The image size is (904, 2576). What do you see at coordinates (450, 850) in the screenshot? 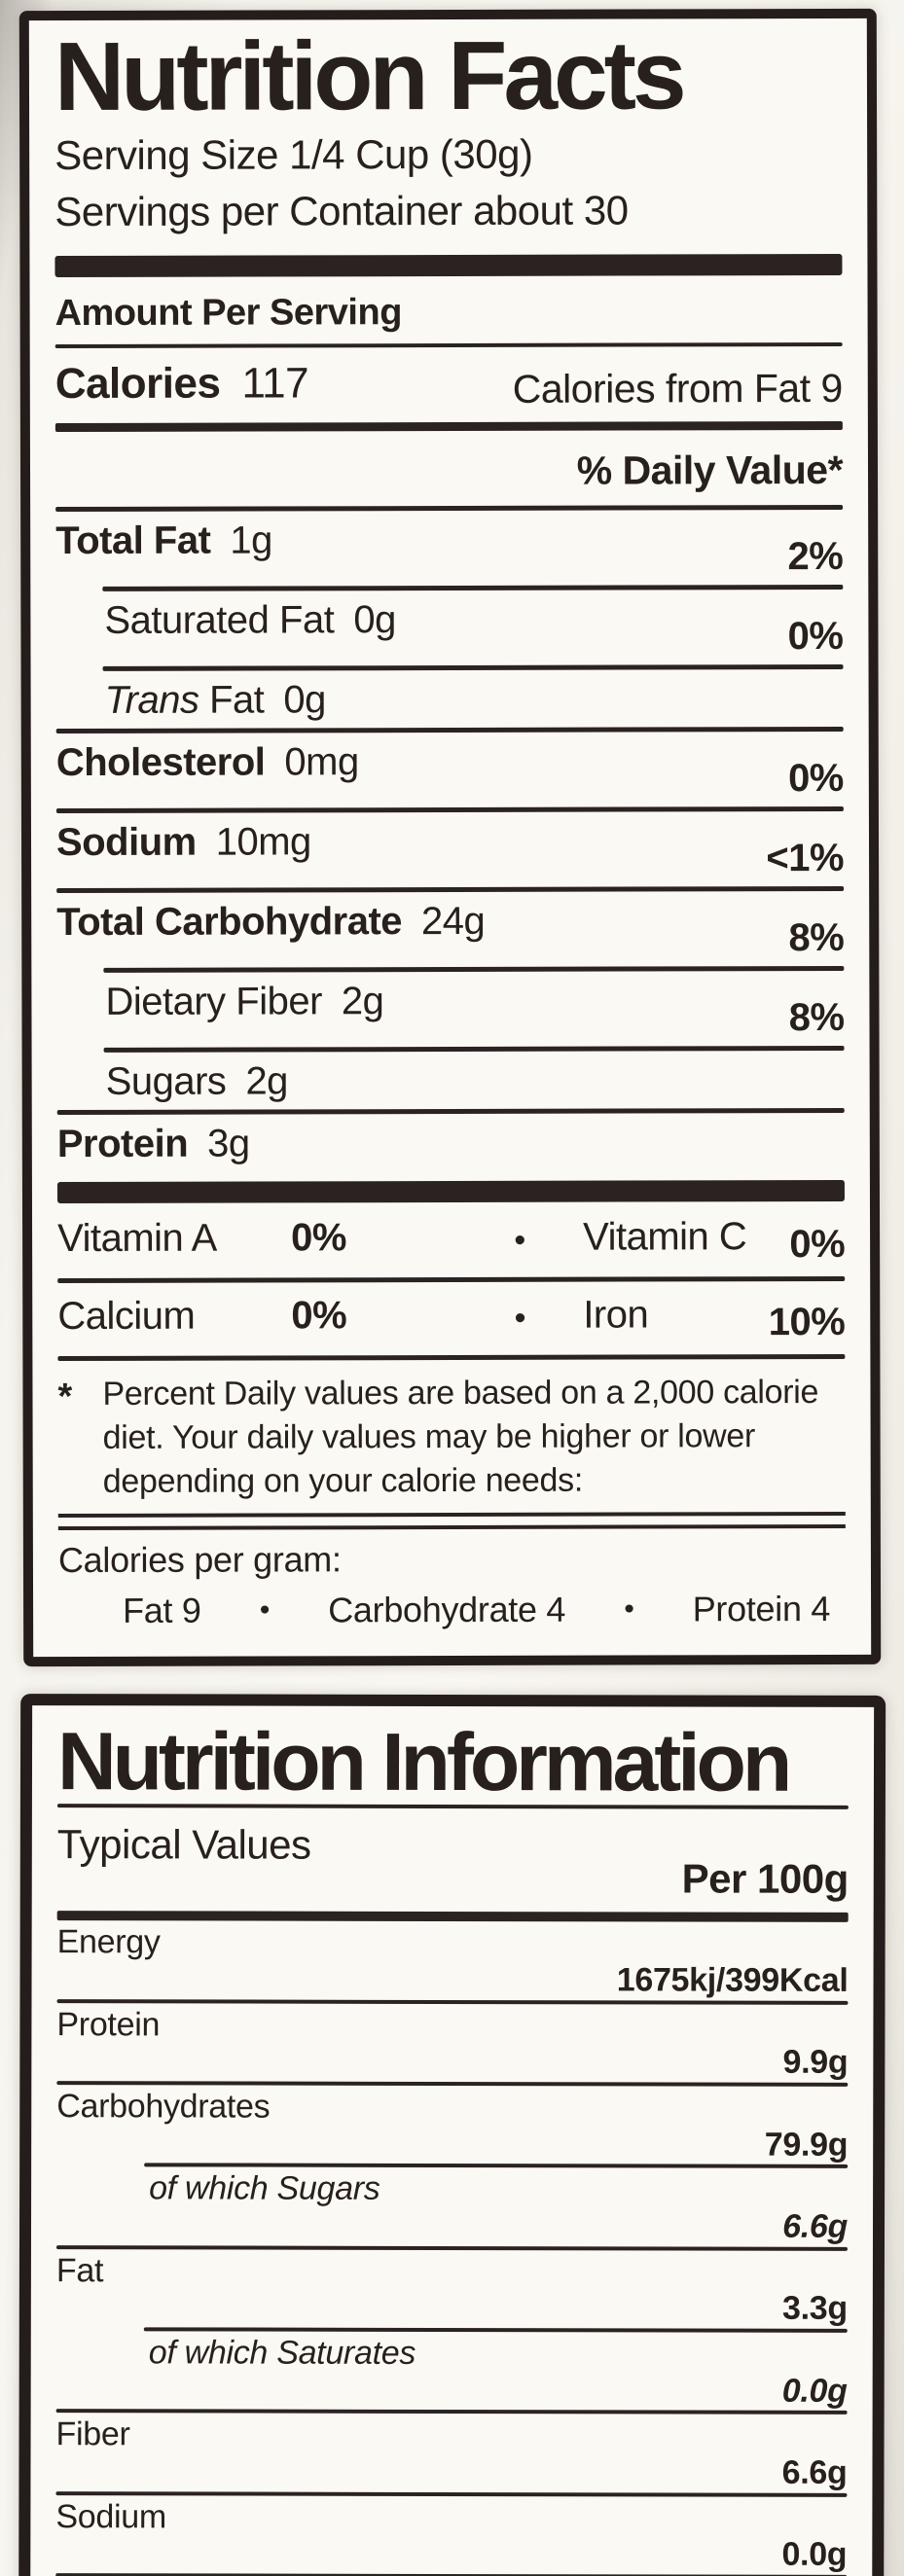
I see `row-sodium: Sodium 10mg <1%` at bounding box center [450, 850].